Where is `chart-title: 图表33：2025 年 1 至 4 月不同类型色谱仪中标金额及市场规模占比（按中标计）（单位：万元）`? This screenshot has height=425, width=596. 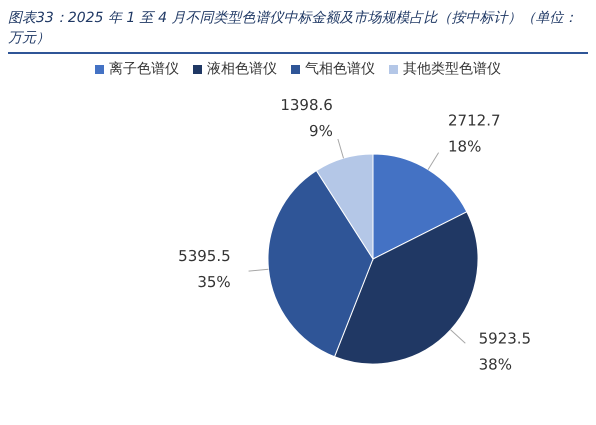
chart-title: 图表33：2025 年 1 至 4 月不同类型色谱仪中标金额及市场规模占比（按中标计）（单位：万元） is located at coordinates (298, 31).